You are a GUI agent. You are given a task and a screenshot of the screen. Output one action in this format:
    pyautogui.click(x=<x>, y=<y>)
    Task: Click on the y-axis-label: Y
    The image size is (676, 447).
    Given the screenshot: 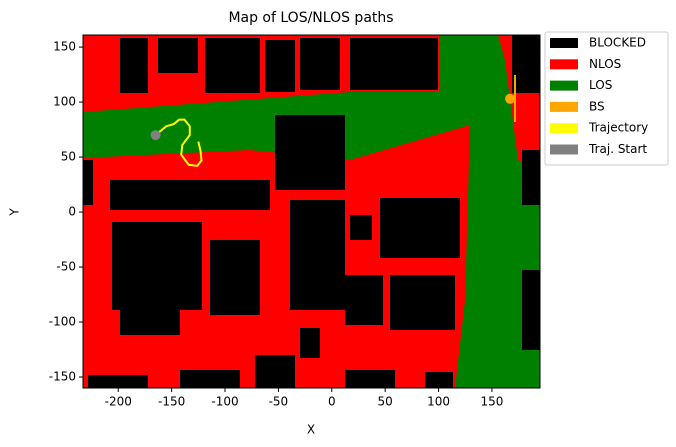 What is the action you would take?
    pyautogui.click(x=15, y=212)
    